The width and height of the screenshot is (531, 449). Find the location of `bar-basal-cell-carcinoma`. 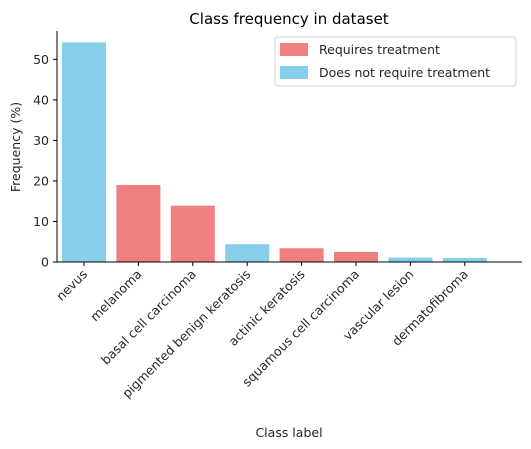

bar-basal-cell-carcinoma is located at coordinates (192, 233).